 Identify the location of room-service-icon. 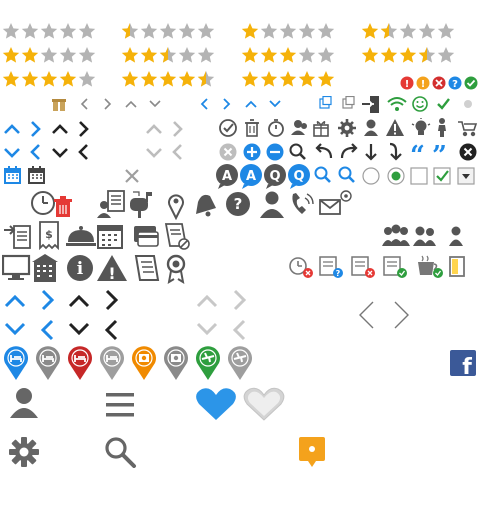
(81, 236).